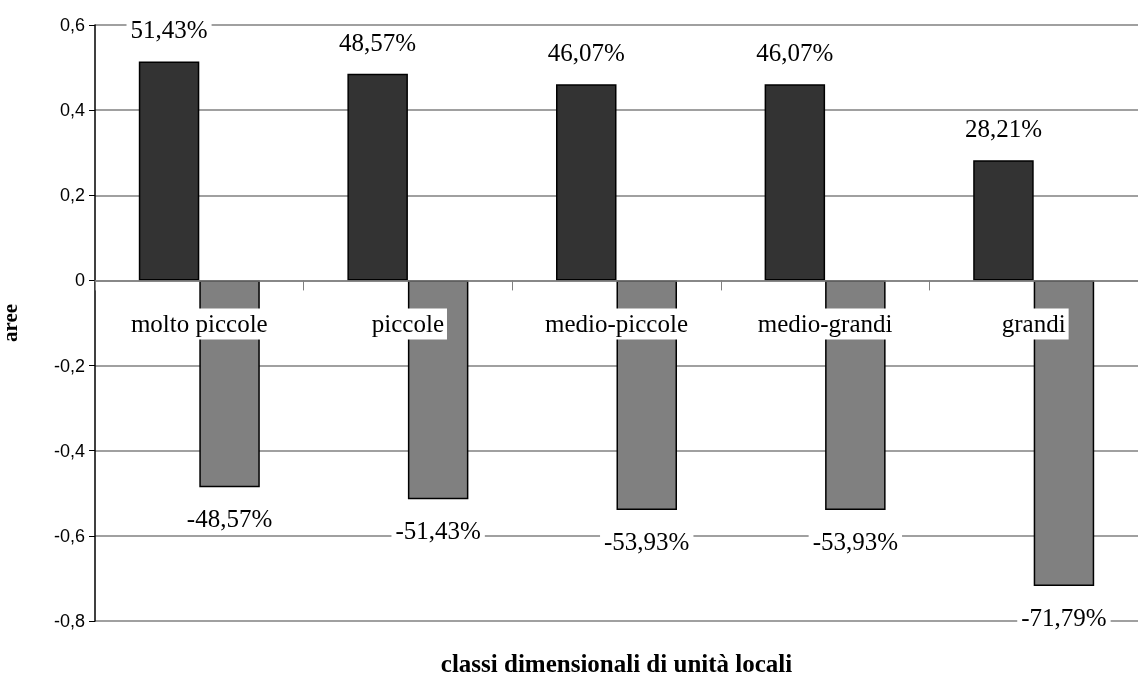 Image resolution: width=1138 pixels, height=680 pixels. Describe the element at coordinates (1003, 129) in the screenshot. I see `data-label: 28,21%` at that location.